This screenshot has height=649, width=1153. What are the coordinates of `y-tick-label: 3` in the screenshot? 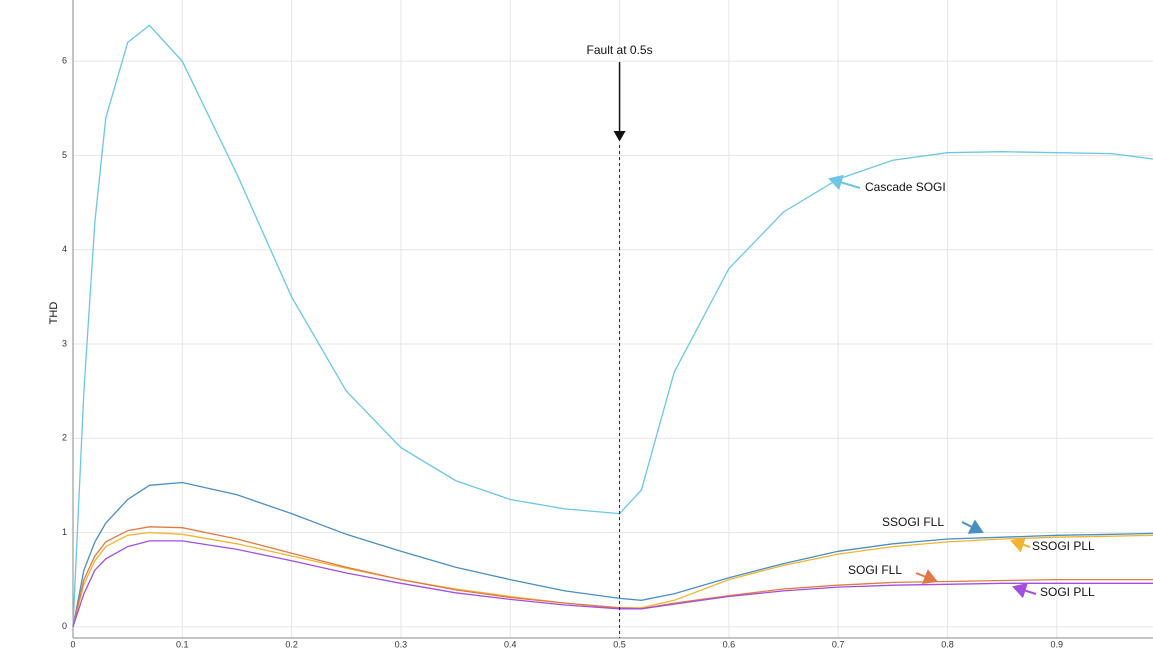 It's located at (64, 343).